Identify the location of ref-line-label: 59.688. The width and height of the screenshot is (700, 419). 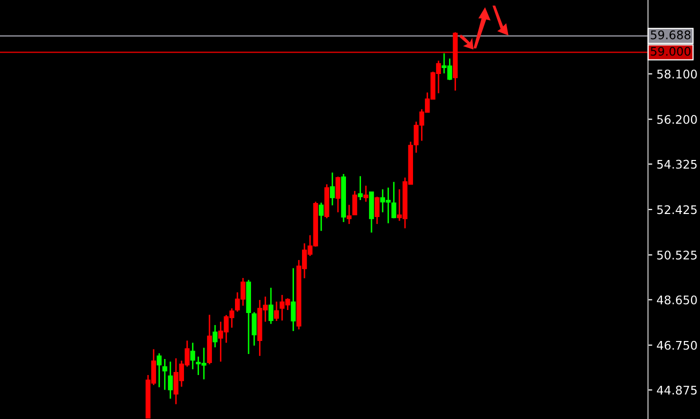
(670, 35).